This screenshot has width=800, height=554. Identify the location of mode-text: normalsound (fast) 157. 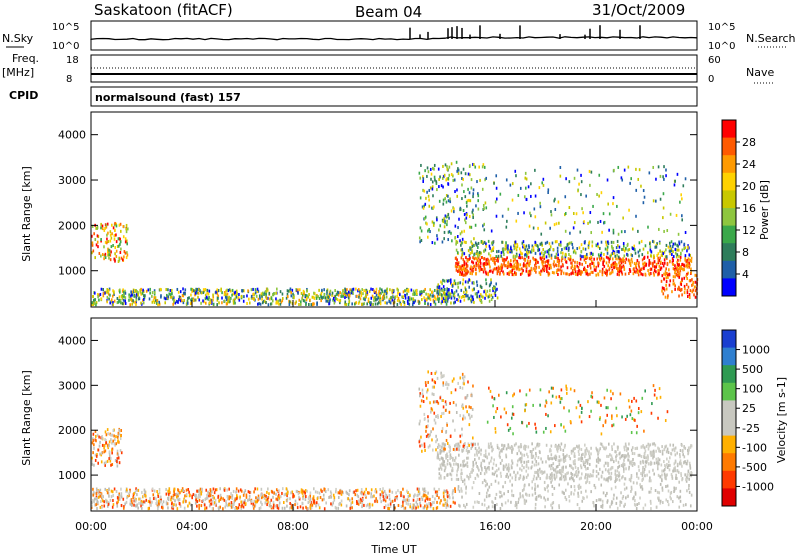
(168, 97).